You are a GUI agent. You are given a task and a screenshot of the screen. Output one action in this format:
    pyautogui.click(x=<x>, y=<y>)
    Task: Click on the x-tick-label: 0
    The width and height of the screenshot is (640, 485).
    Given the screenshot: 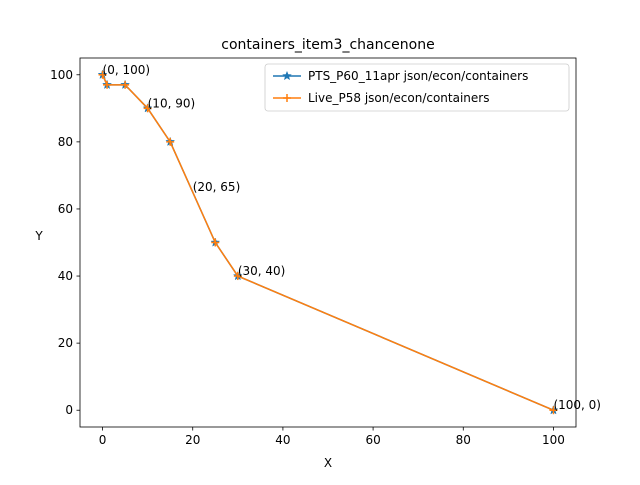 What is the action you would take?
    pyautogui.click(x=103, y=440)
    